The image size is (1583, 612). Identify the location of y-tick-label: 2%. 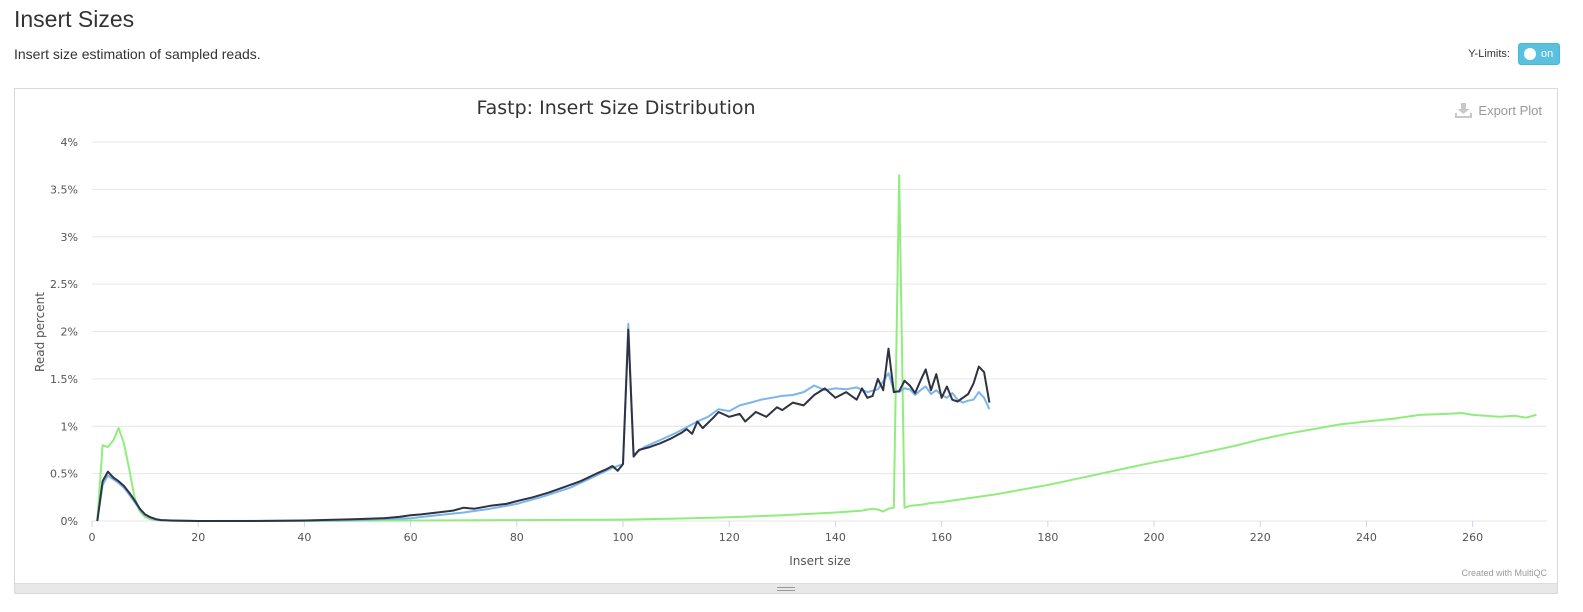
(69, 332).